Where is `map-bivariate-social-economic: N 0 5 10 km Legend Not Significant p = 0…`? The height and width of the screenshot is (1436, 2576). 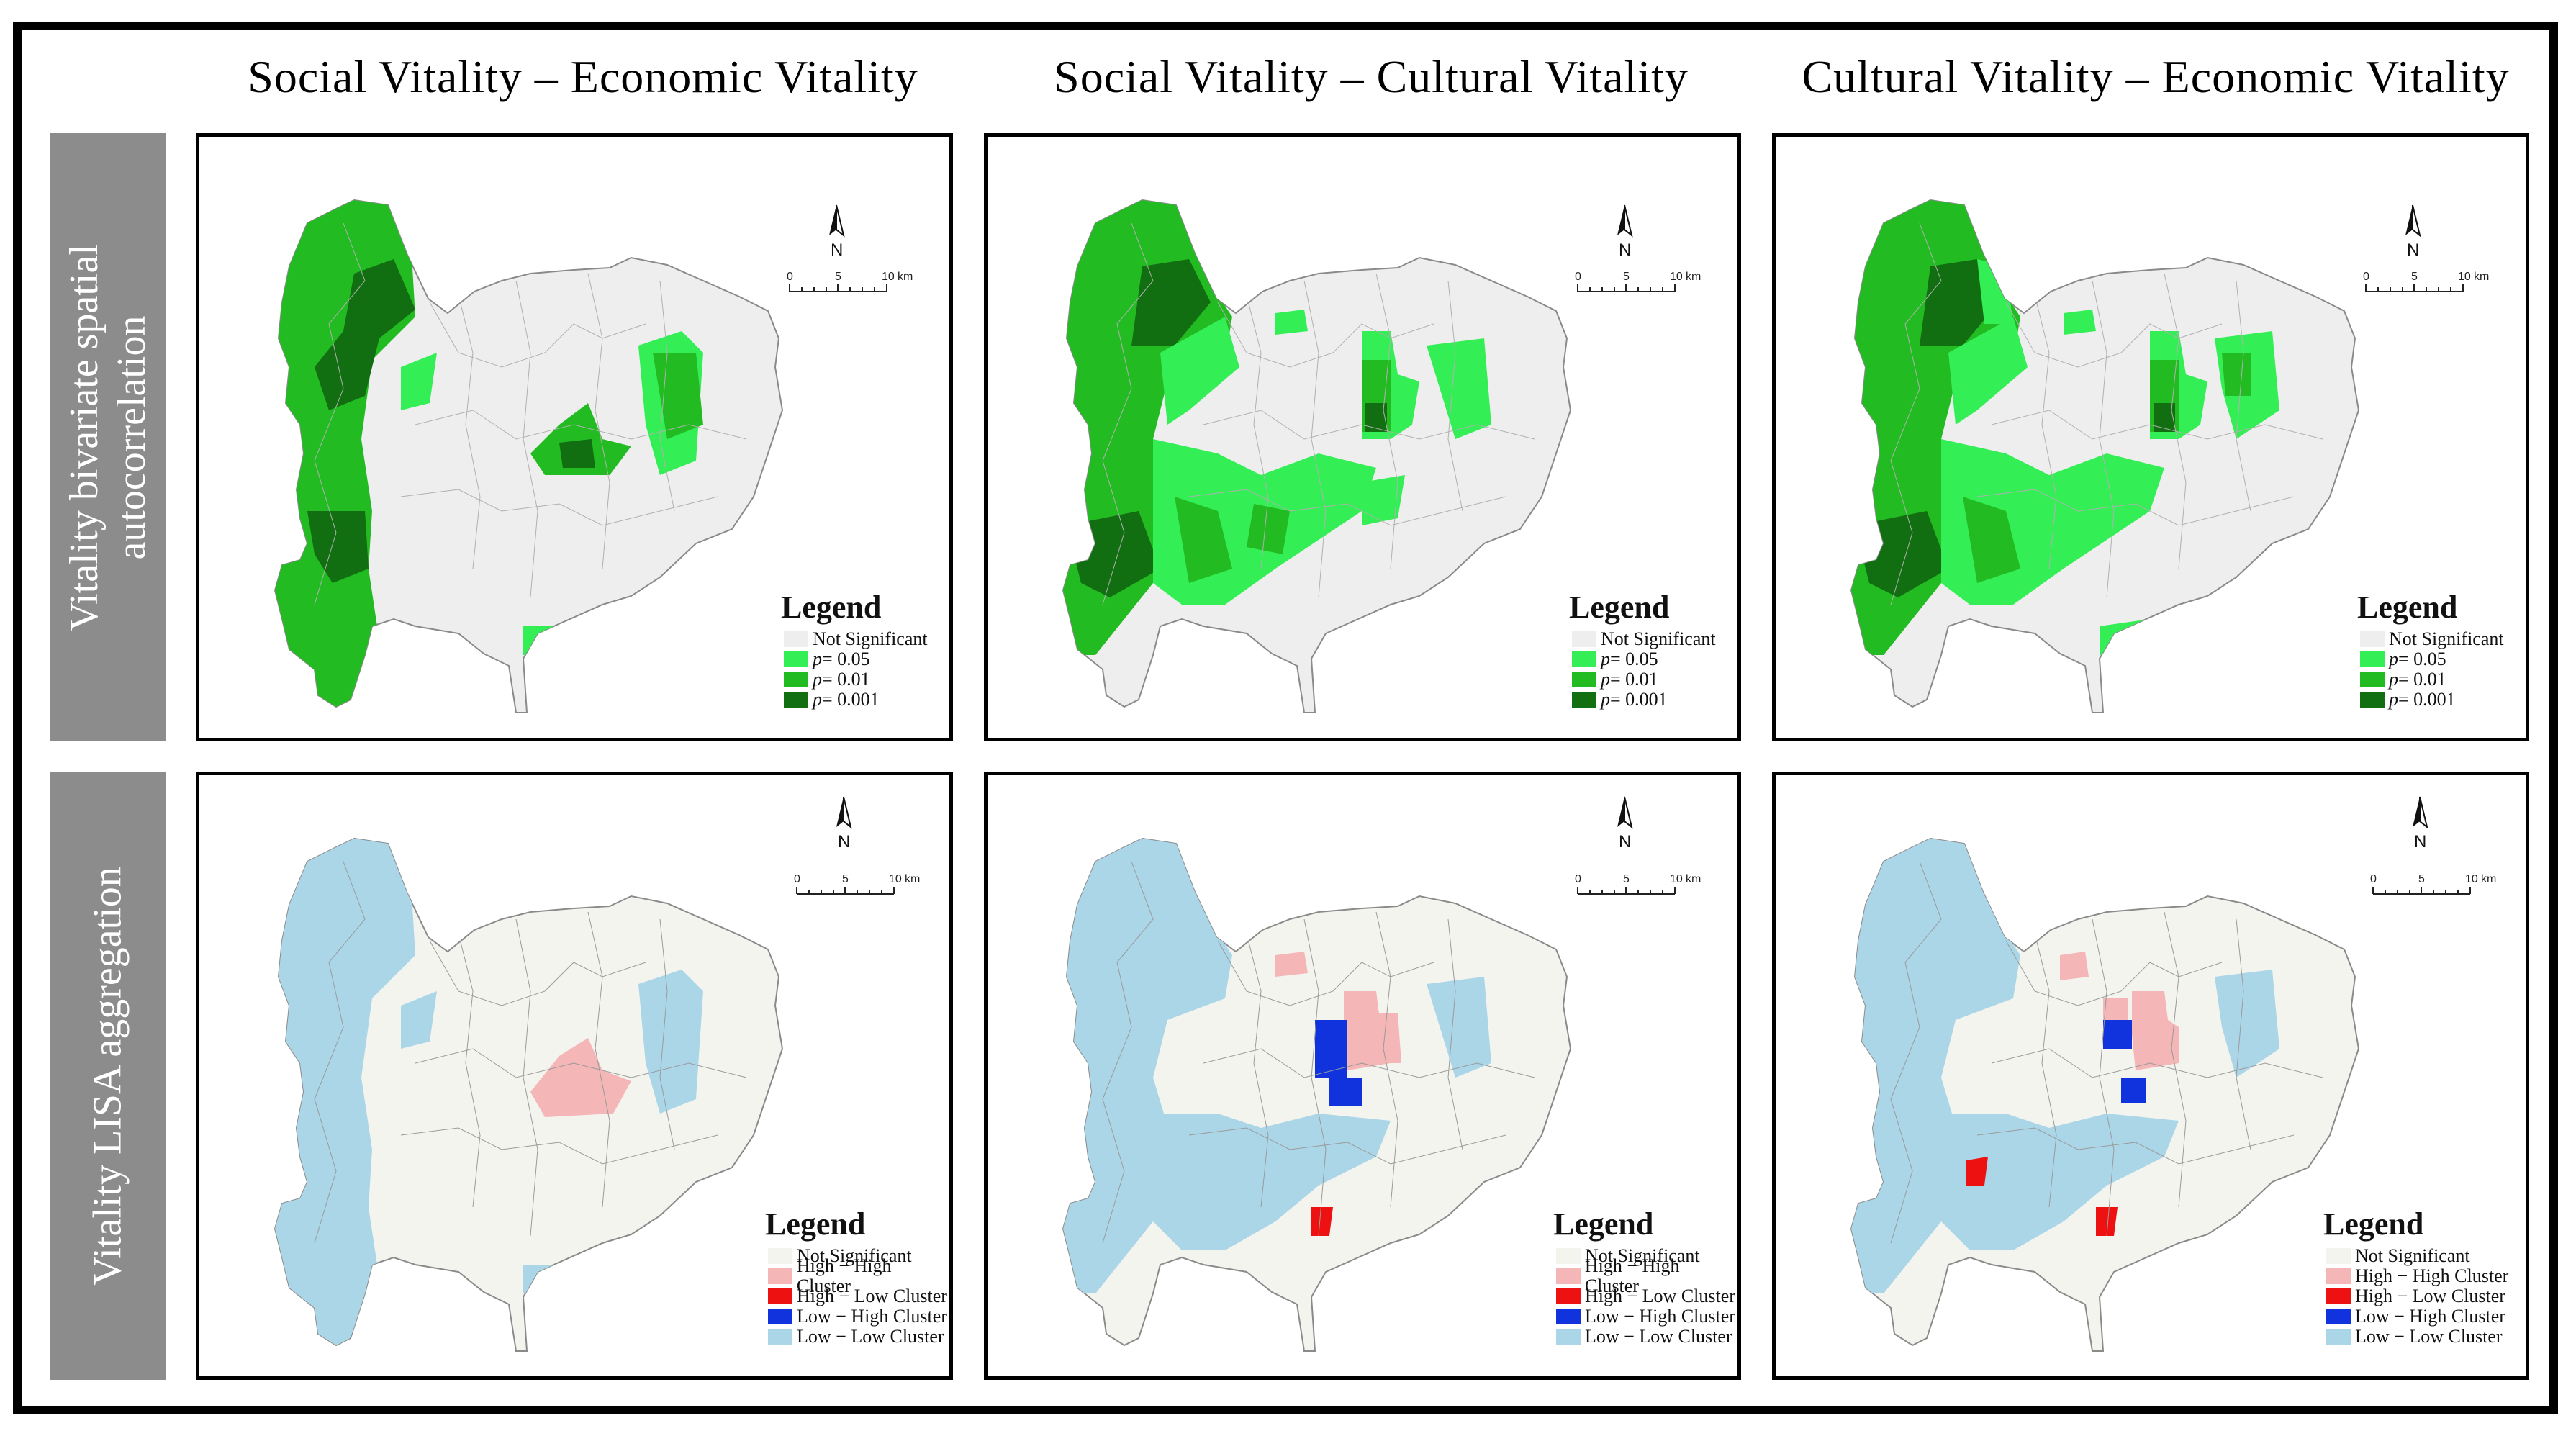 map-bivariate-social-economic: N 0 5 10 km Legend Not Significant p = 0… is located at coordinates (574, 437).